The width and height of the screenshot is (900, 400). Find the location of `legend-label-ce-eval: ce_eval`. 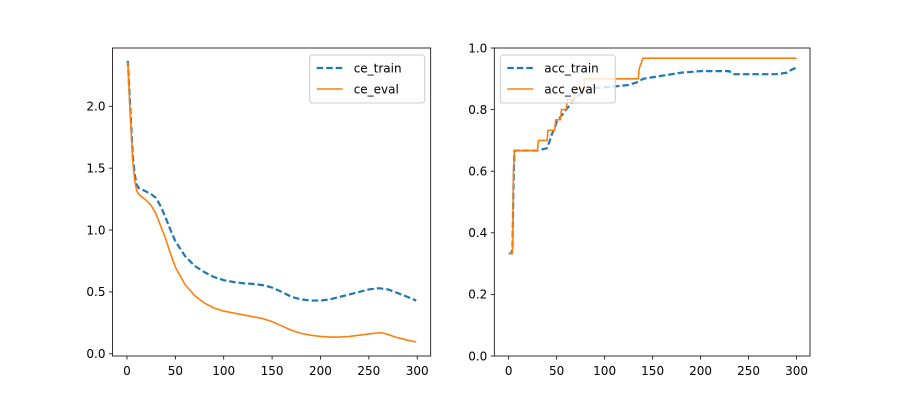

legend-label-ce-eval: ce_eval is located at coordinates (376, 89).